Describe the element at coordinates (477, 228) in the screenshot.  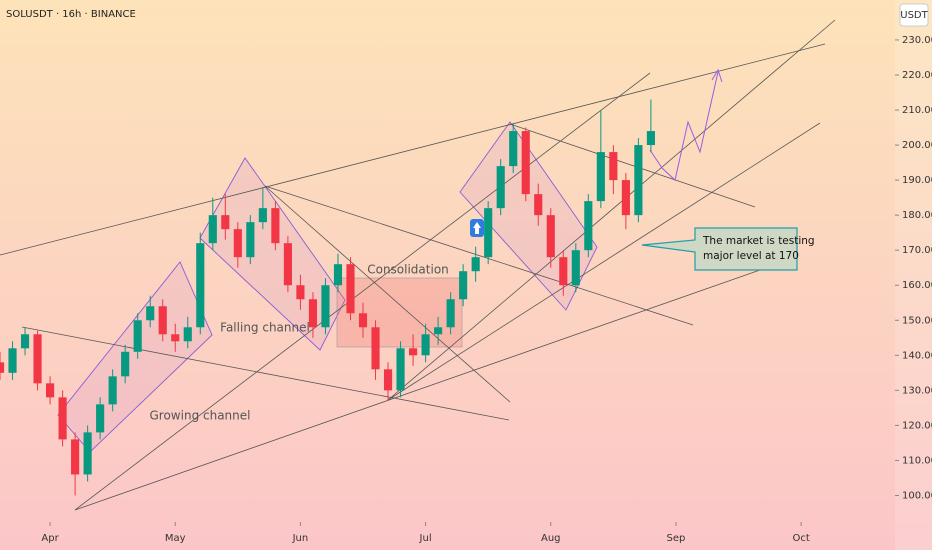
I see `signal-arrow` at that location.